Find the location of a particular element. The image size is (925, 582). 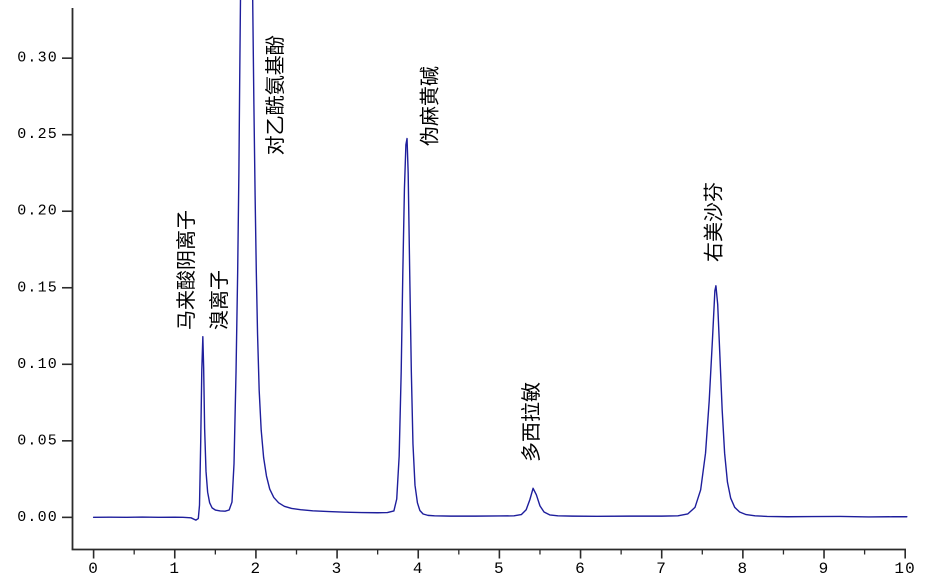

x-tick-label: 5 is located at coordinates (499, 569).